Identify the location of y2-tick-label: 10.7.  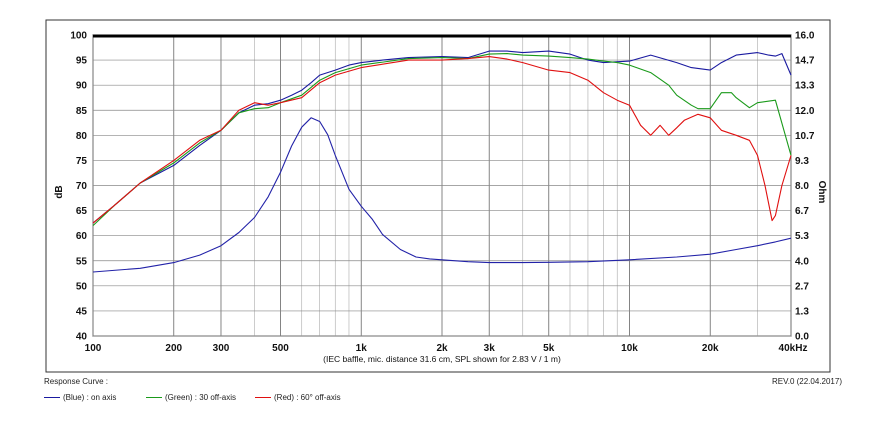
(805, 136).